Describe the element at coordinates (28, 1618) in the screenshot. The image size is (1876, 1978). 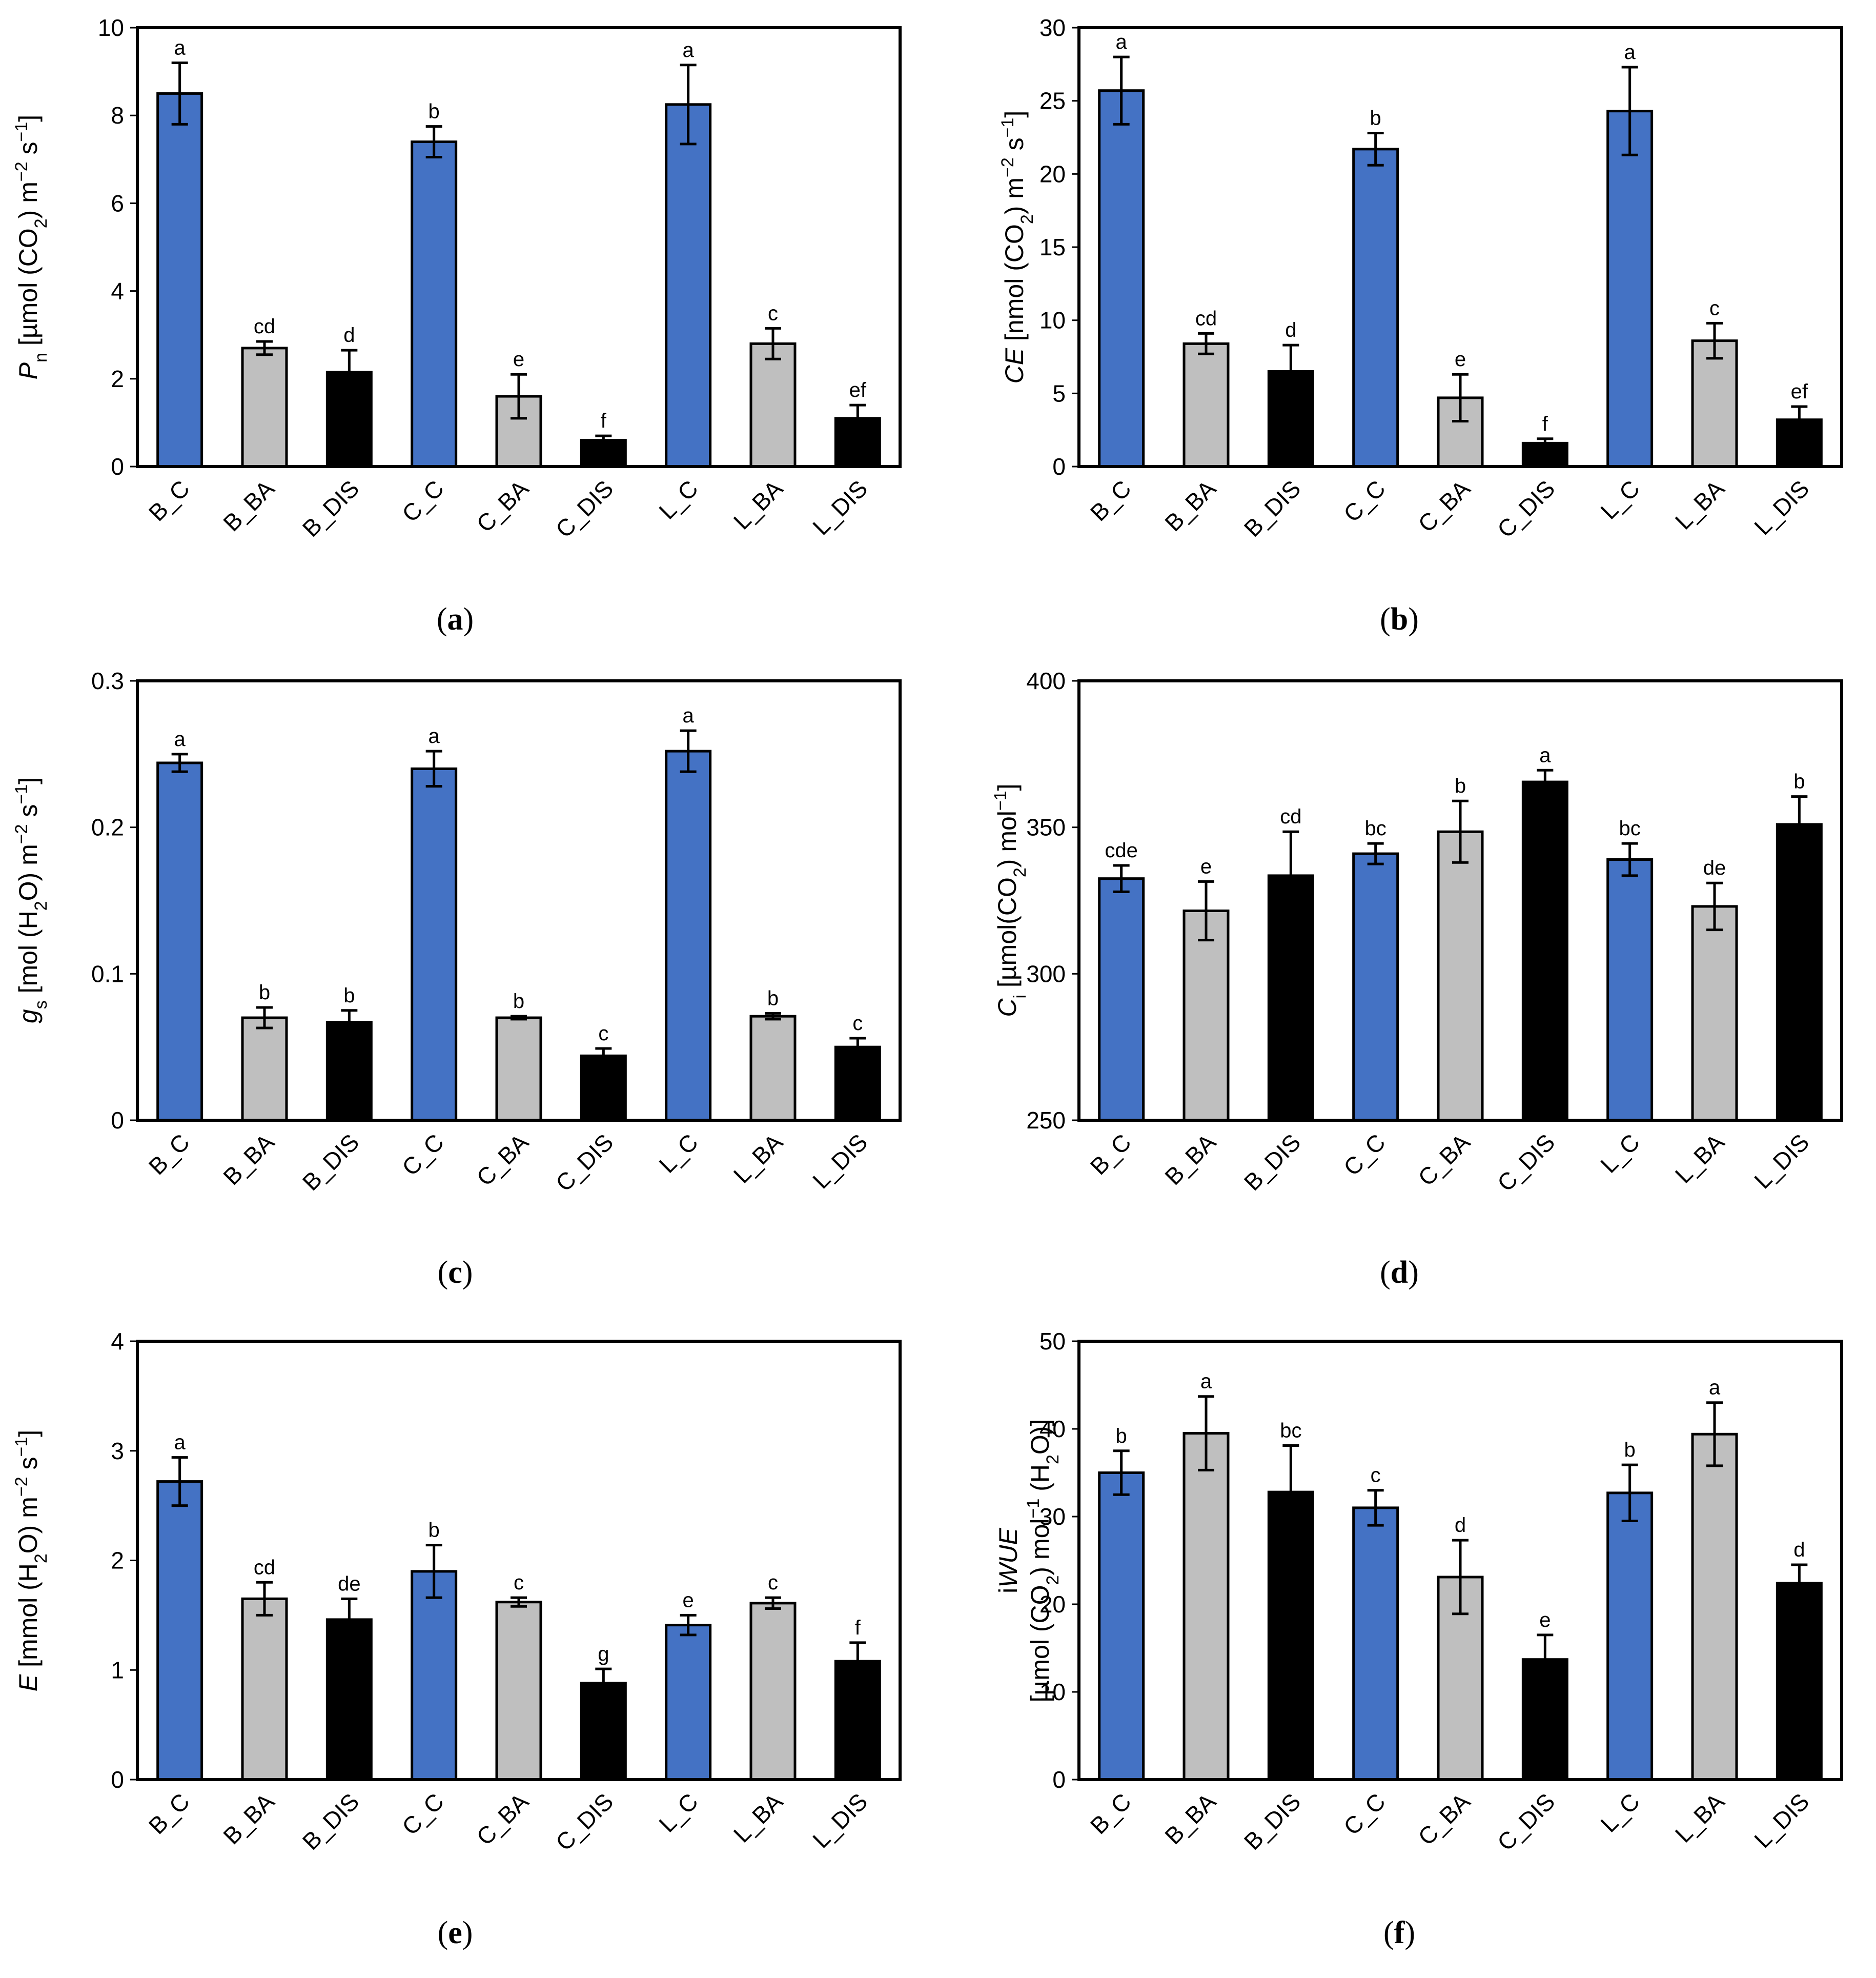
I see `axis-label-part: [mmol (H` at that location.